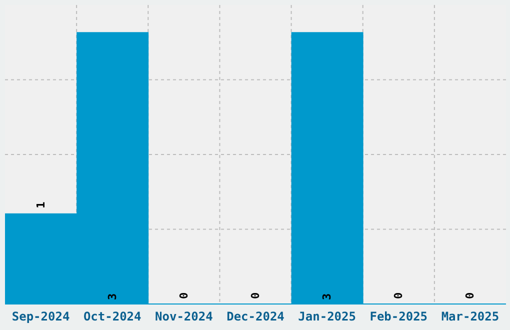 This screenshot has height=330, width=510. Describe the element at coordinates (470, 317) in the screenshot. I see `x-tick-label: Mar-2025` at that location.